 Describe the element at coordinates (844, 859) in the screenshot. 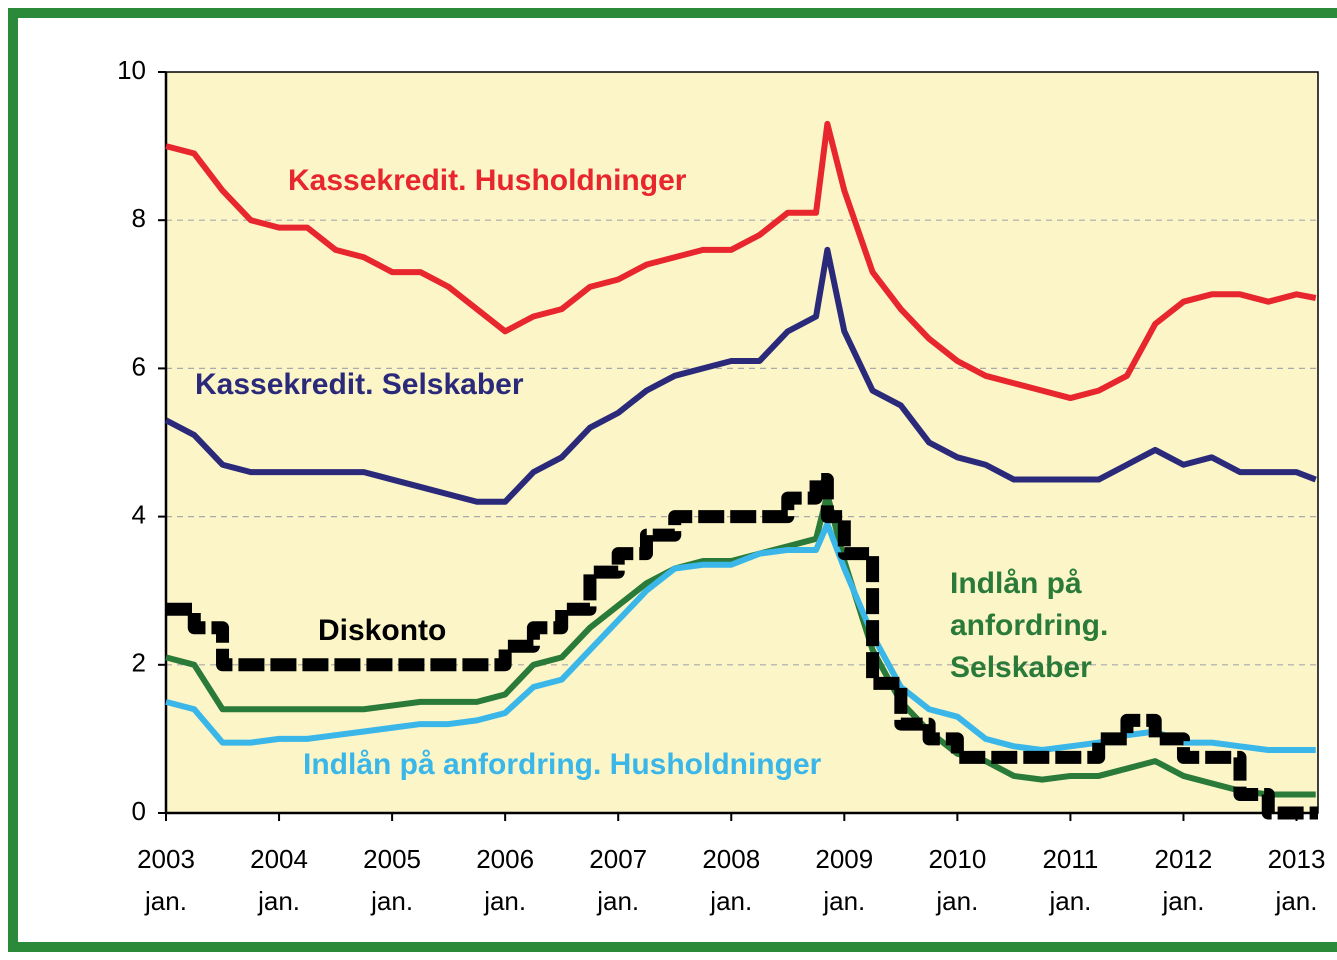

I see `x-tick-label: 2009` at that location.